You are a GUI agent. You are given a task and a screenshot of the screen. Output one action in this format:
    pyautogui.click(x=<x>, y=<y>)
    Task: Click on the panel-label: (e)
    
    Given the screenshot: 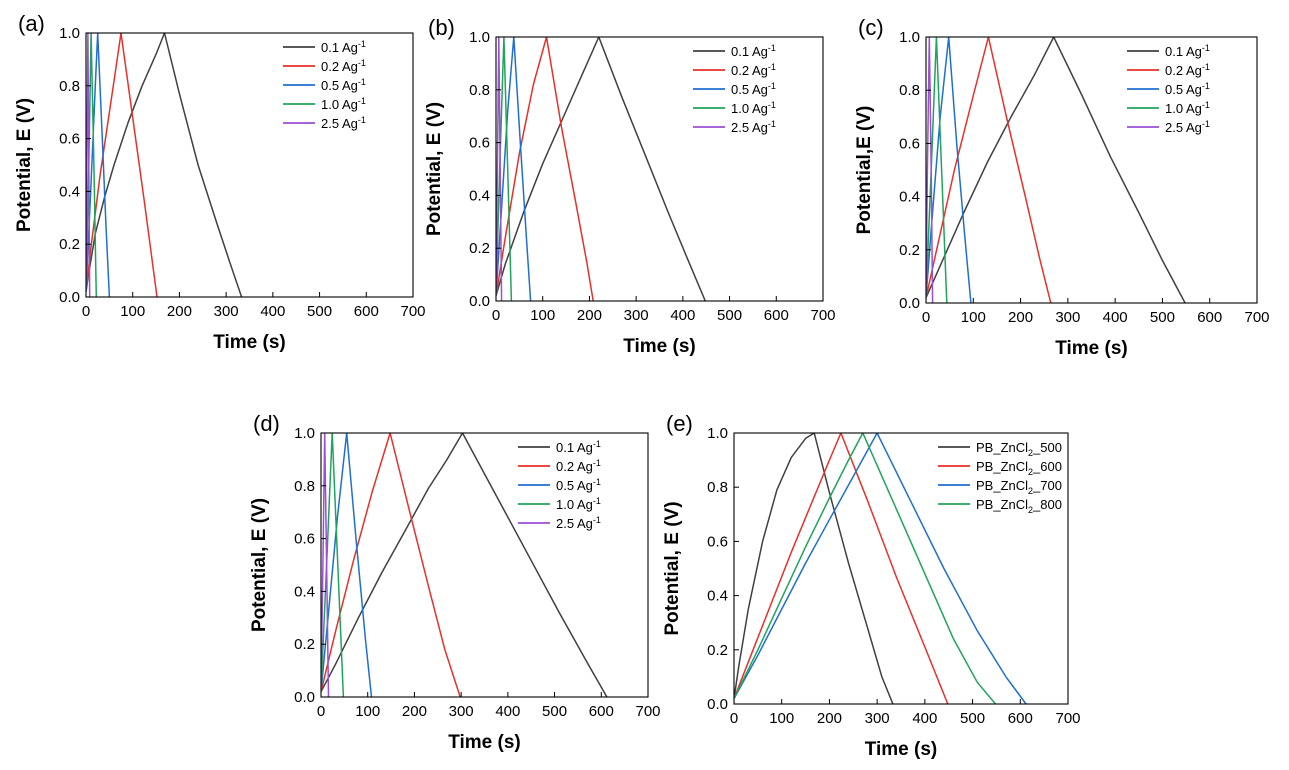 What is the action you would take?
    pyautogui.click(x=679, y=423)
    